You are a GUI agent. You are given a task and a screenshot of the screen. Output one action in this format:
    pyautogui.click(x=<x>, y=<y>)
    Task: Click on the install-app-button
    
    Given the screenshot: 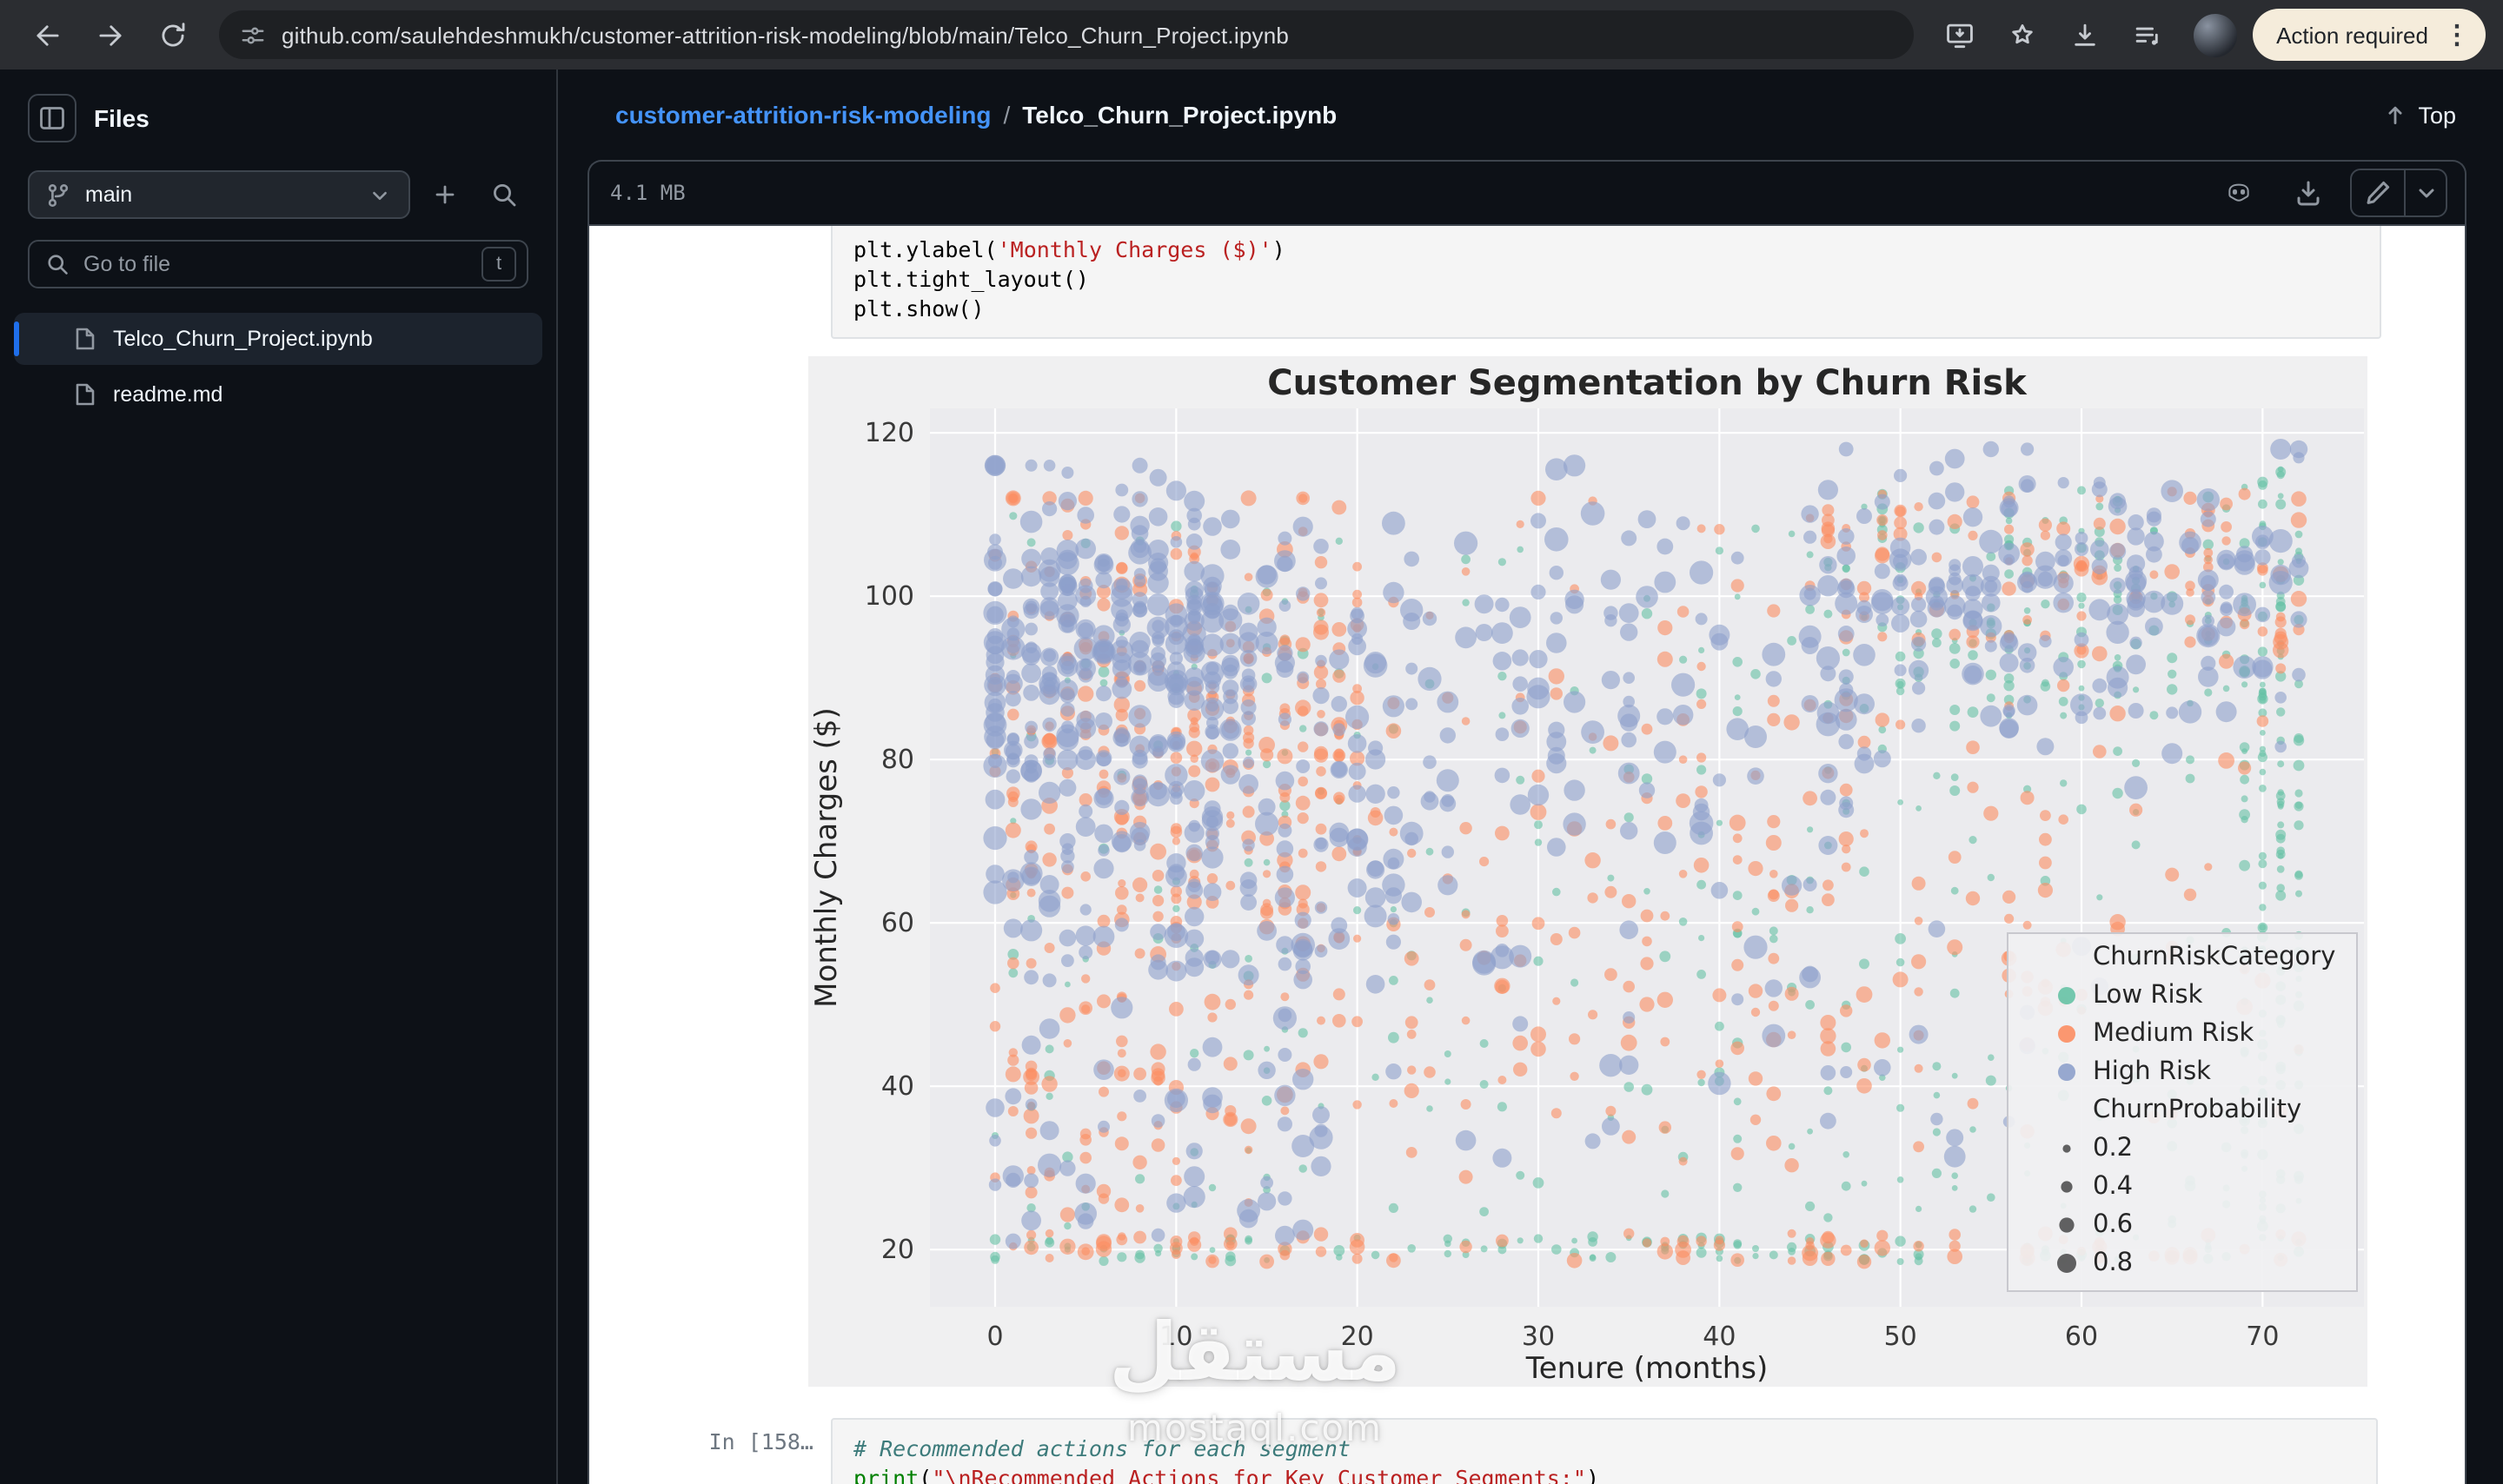 What is the action you would take?
    pyautogui.click(x=1960, y=34)
    